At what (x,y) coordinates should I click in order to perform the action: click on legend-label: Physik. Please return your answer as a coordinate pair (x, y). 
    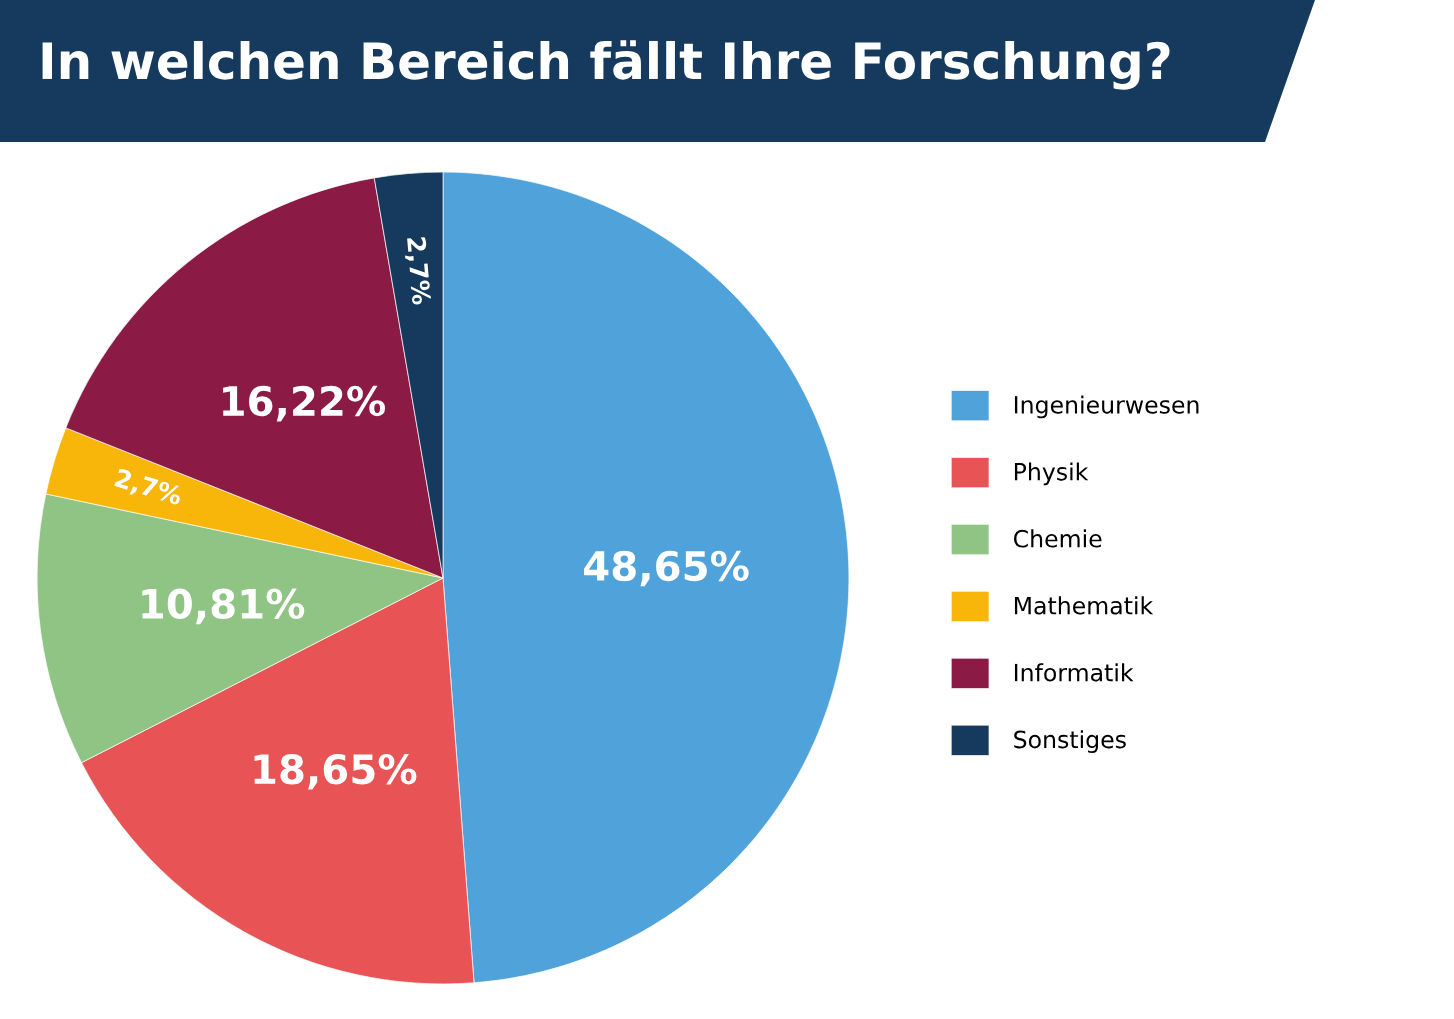
    Looking at the image, I should click on (1051, 474).